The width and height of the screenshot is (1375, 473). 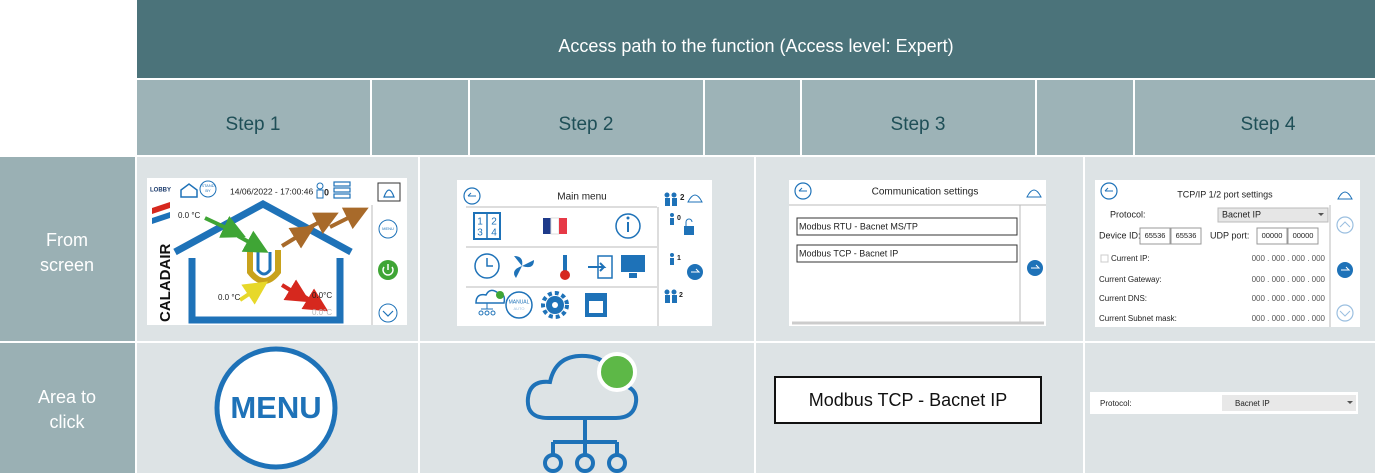 I want to click on field-label: Device ID:, so click(x=1120, y=235).